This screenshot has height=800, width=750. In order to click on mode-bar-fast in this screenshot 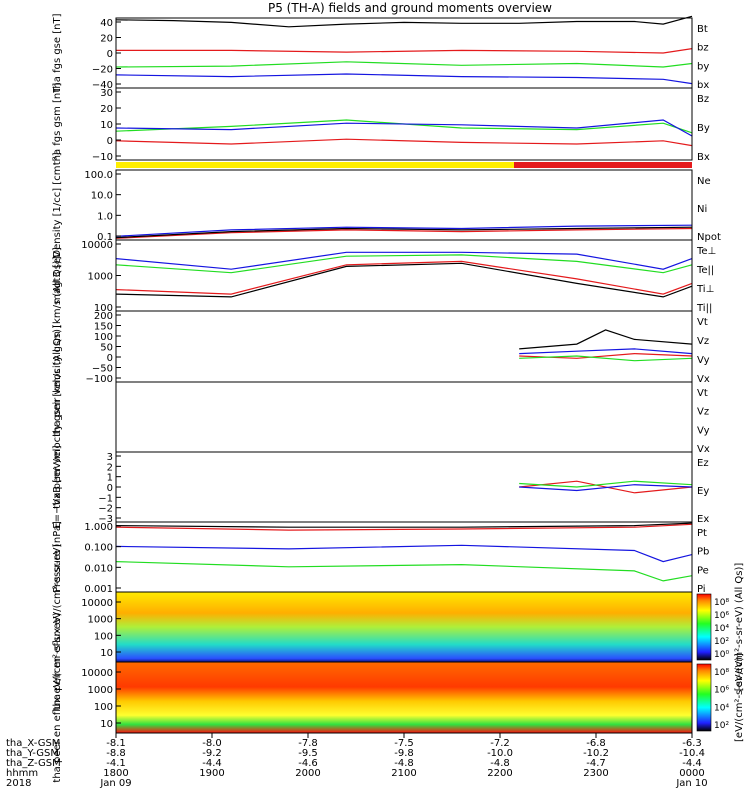, I will do `click(603, 165)`.